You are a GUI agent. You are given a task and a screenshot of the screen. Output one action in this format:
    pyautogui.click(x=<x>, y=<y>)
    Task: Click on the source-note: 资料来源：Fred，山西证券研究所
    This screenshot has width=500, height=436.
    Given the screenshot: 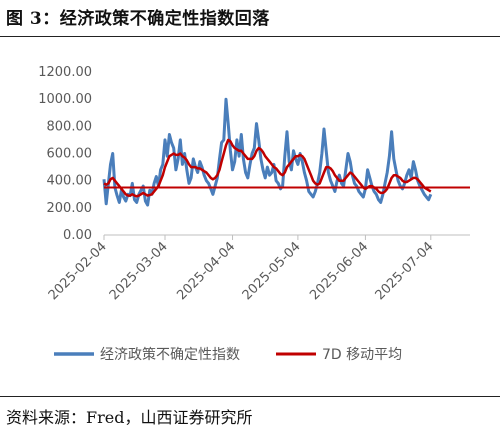 What is the action you would take?
    pyautogui.click(x=129, y=417)
    